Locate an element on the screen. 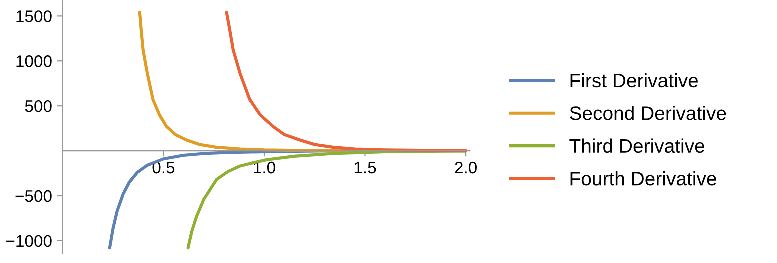 Image resolution: width=777 pixels, height=263 pixels. y-tick-label: −500 is located at coordinates (34, 196).